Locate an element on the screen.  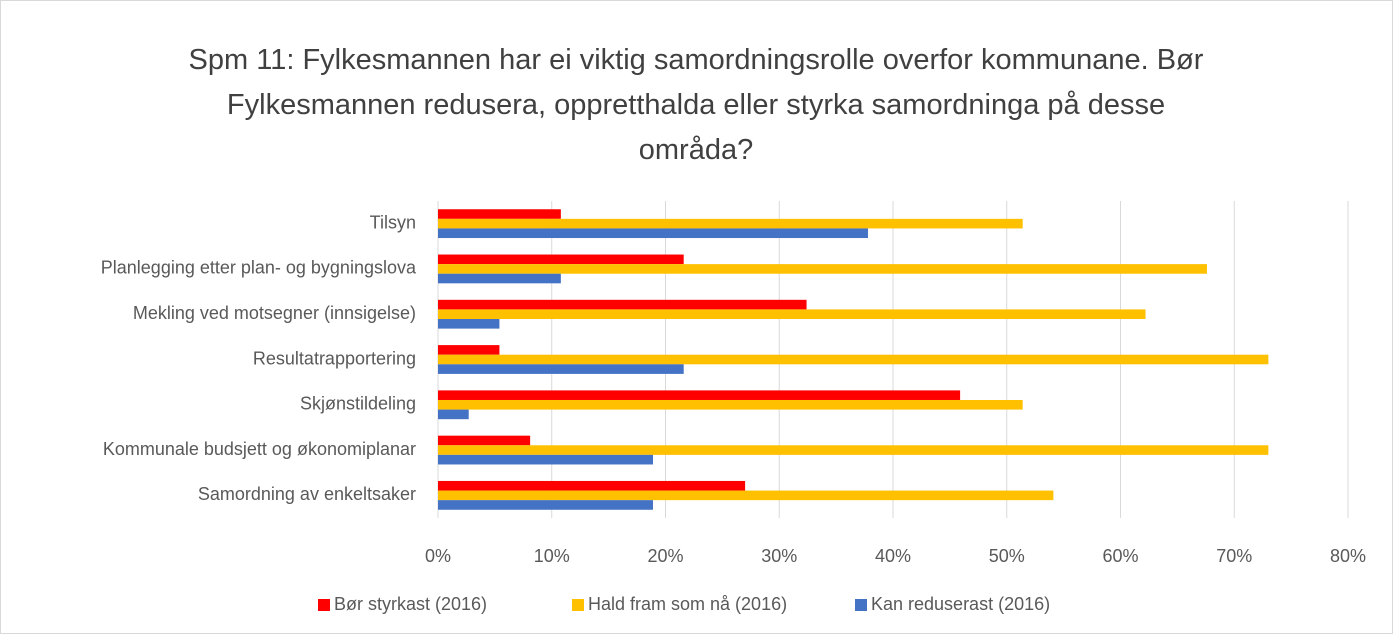
y-tick-label: Resultatrapportering is located at coordinates (334, 358).